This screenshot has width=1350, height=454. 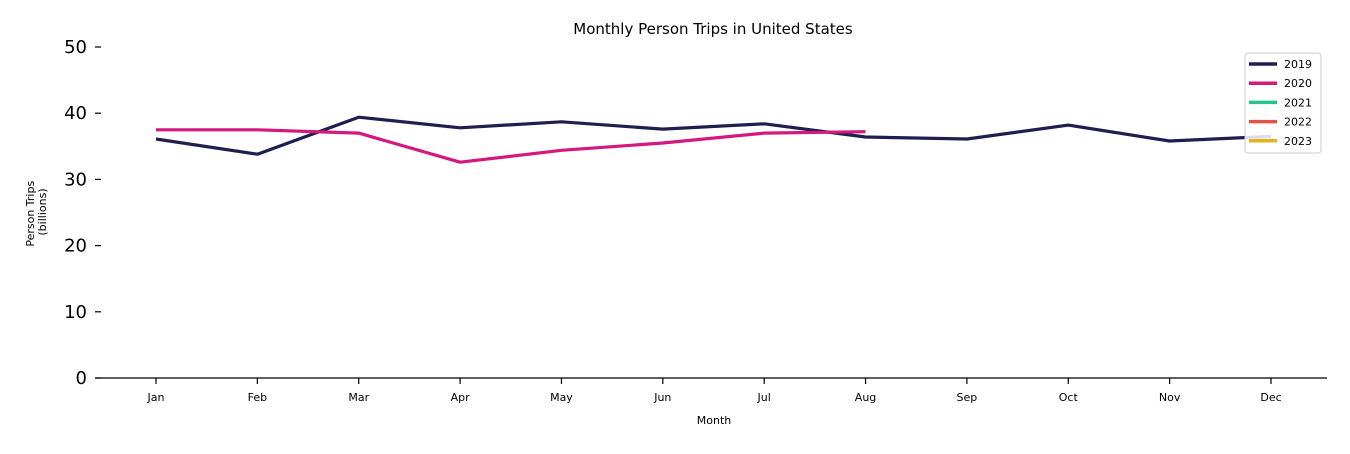 I want to click on x-tick-label: Nov, so click(x=1170, y=397).